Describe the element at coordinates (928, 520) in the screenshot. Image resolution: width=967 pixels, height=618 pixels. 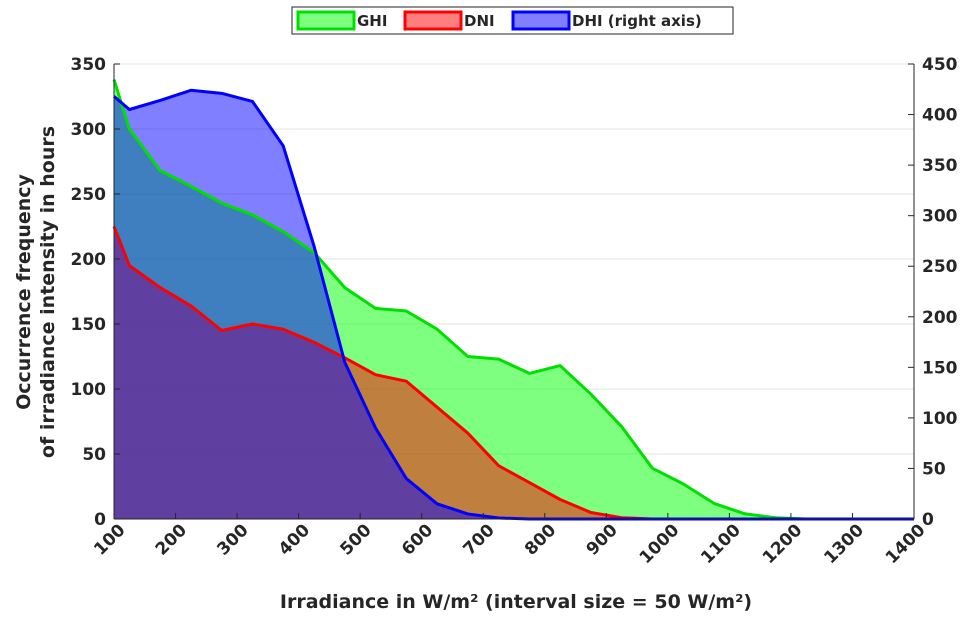
I see `y-right-tick-label: 0` at that location.